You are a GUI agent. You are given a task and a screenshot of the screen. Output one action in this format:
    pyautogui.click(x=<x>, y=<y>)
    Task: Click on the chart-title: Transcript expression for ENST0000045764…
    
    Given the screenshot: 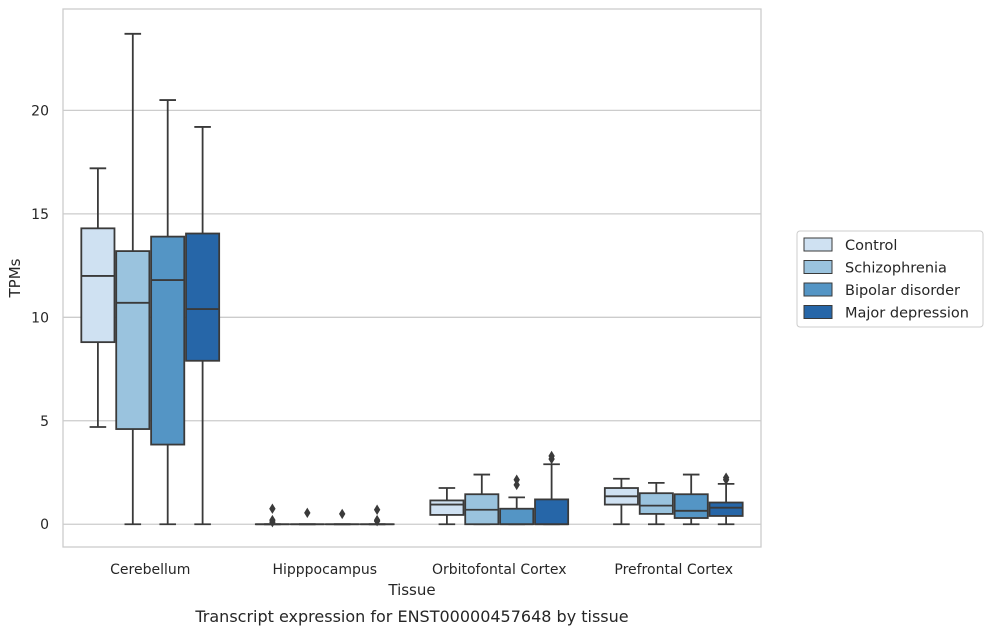 What is the action you would take?
    pyautogui.click(x=411, y=616)
    